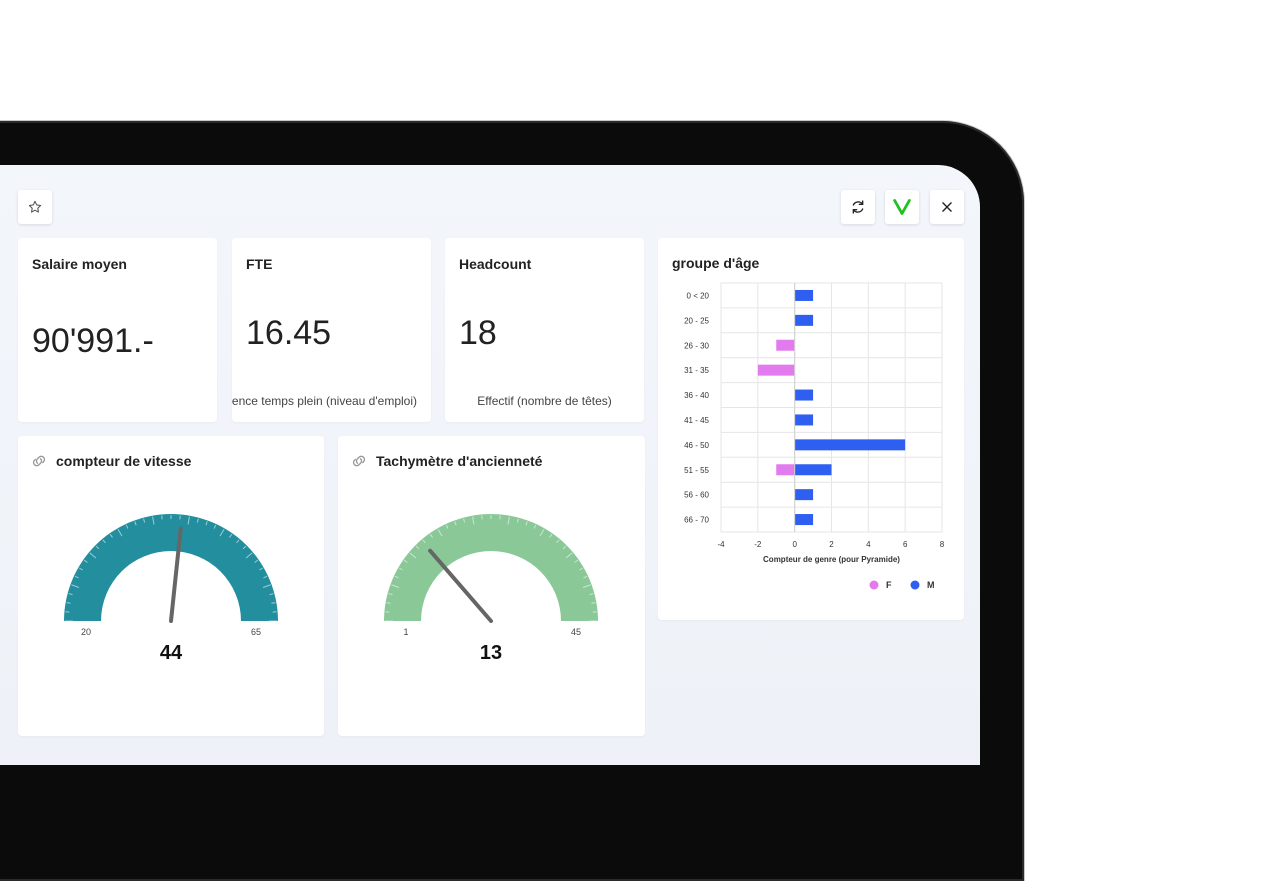 The width and height of the screenshot is (1280, 881). What do you see at coordinates (544, 330) in the screenshot?
I see `kpi-card-headcount: Headcount 18 Effectif (nombre de têtes)` at bounding box center [544, 330].